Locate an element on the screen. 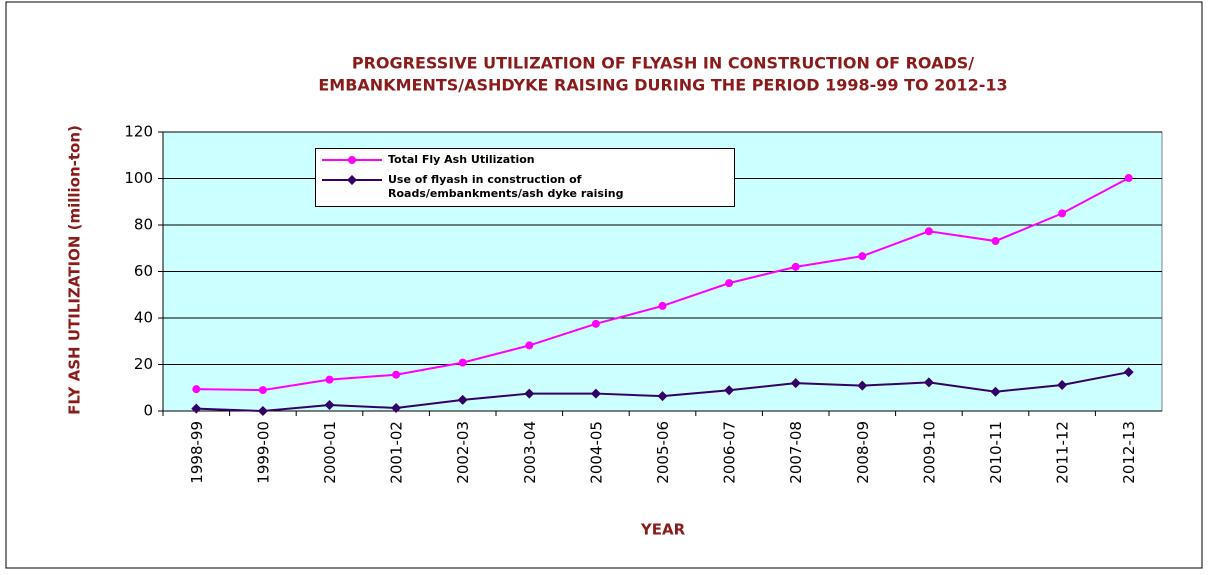  x-tick-label: 2004-05 is located at coordinates (596, 452).